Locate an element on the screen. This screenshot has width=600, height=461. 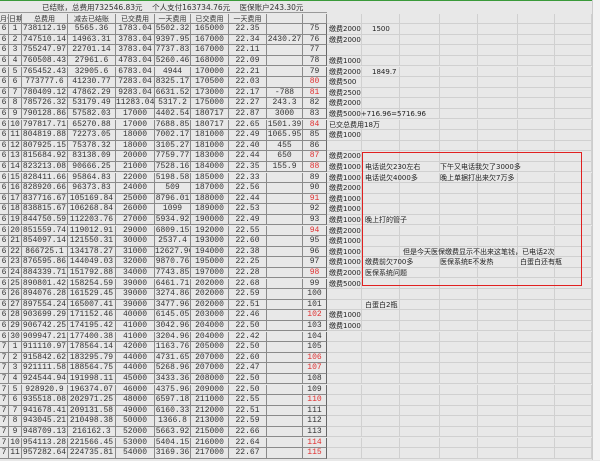
daily-cost-cell: 1099 is located at coordinates (173, 209).